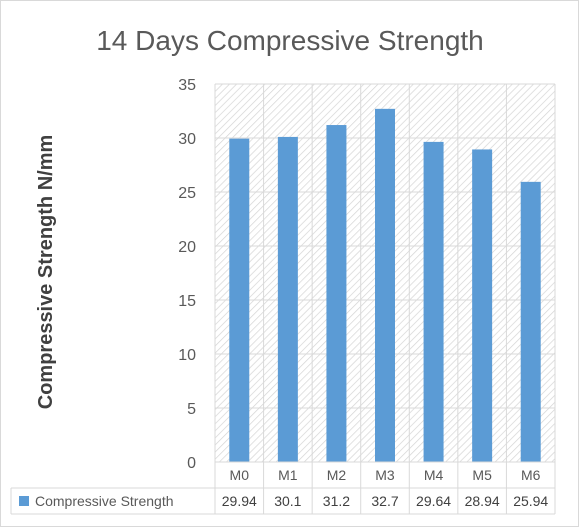  I want to click on y-tick-label: 30, so click(187, 139).